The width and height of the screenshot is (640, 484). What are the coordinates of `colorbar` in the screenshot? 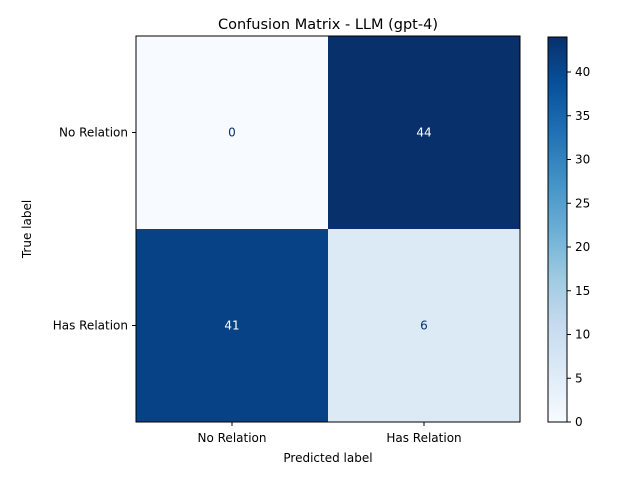 It's located at (557, 229).